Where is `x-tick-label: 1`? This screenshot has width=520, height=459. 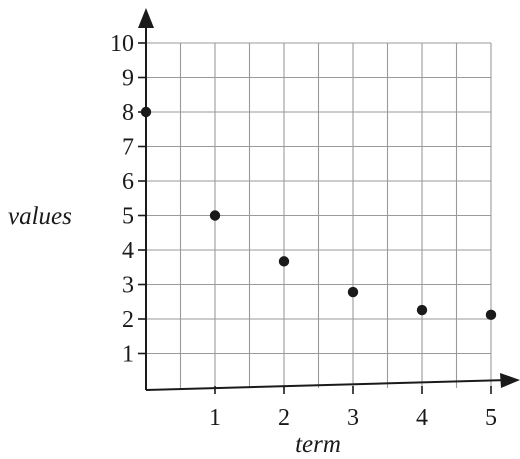 x-tick-label: 1 is located at coordinates (215, 418).